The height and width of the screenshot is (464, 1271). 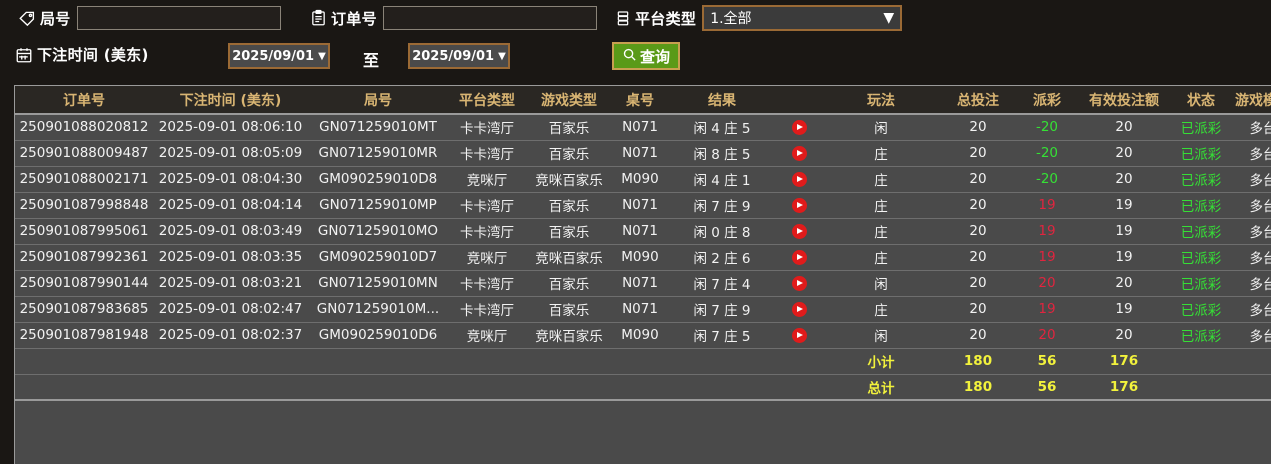 I want to click on column-header-table-no: 桌号, so click(x=640, y=100).